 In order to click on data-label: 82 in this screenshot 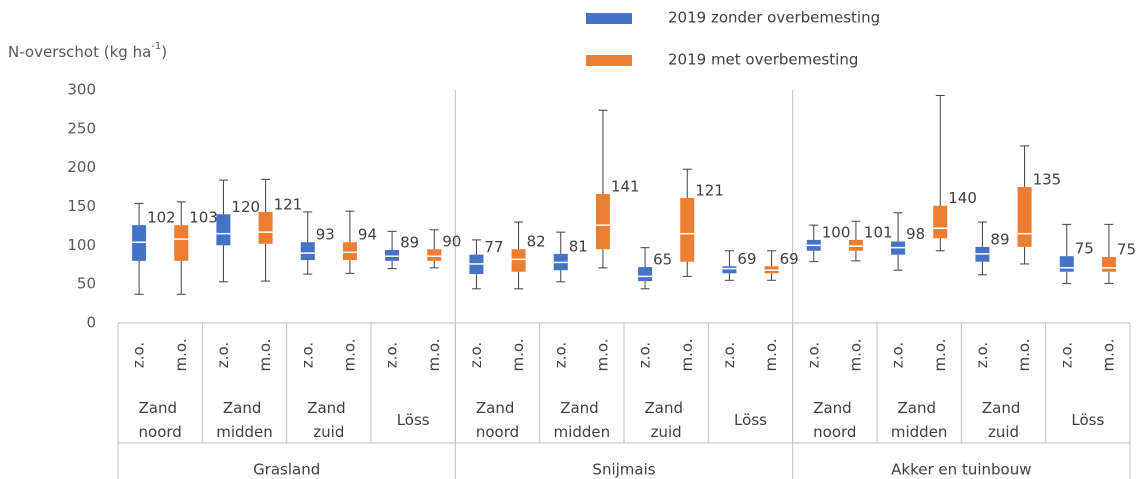, I will do `click(536, 242)`.